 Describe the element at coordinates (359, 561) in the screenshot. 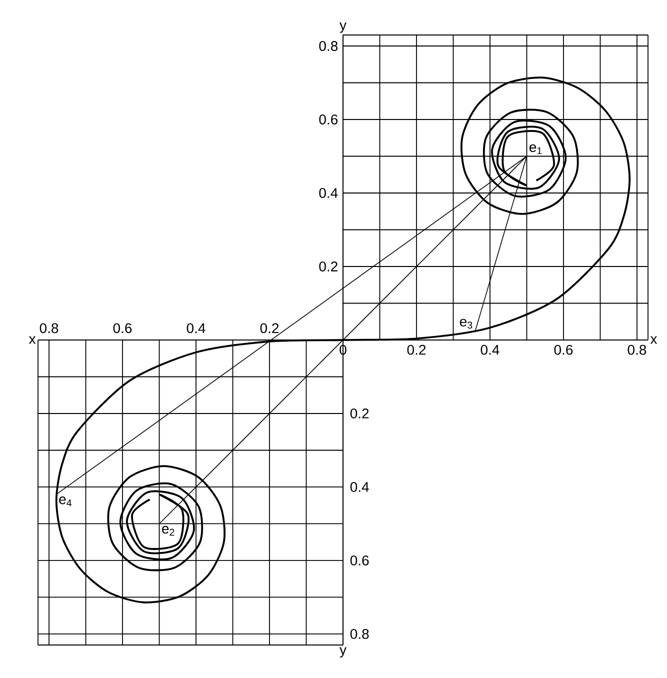

I see `y2-tick-label: 0.6` at that location.